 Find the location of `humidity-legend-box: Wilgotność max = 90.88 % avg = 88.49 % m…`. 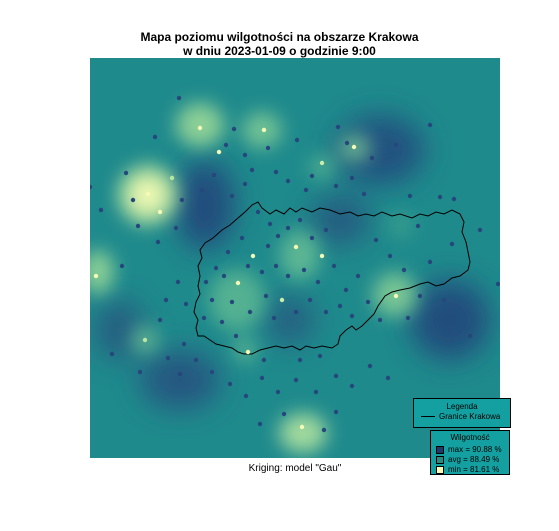

humidity-legend-box: Wilgotność max = 90.88 % avg = 88.49 % m… is located at coordinates (470, 452).